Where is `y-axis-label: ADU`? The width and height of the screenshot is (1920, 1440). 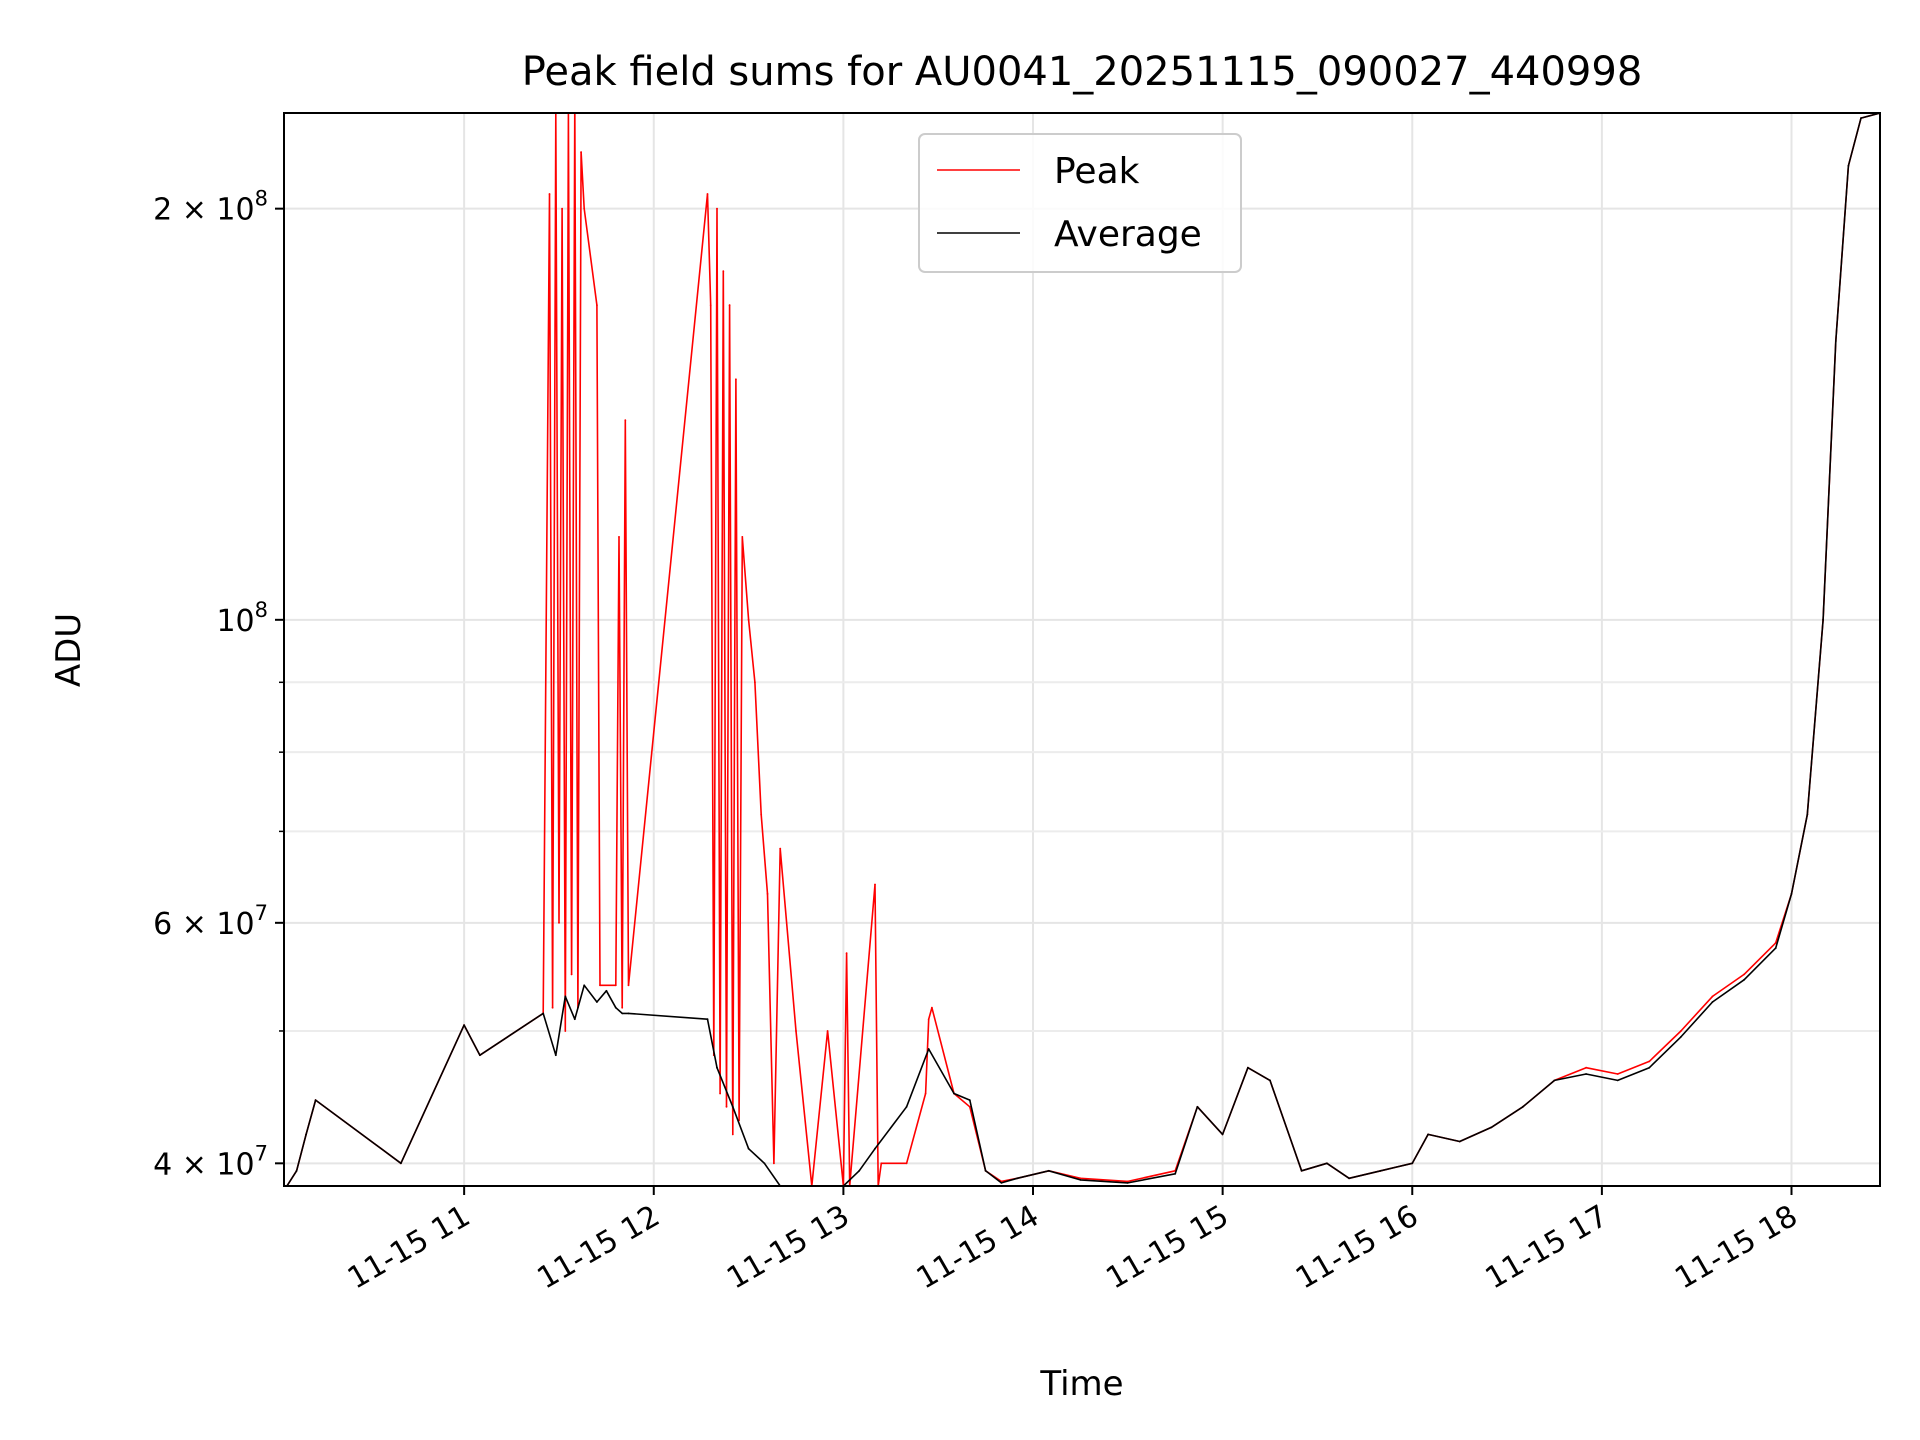 y-axis-label: ADU is located at coordinates (69, 650).